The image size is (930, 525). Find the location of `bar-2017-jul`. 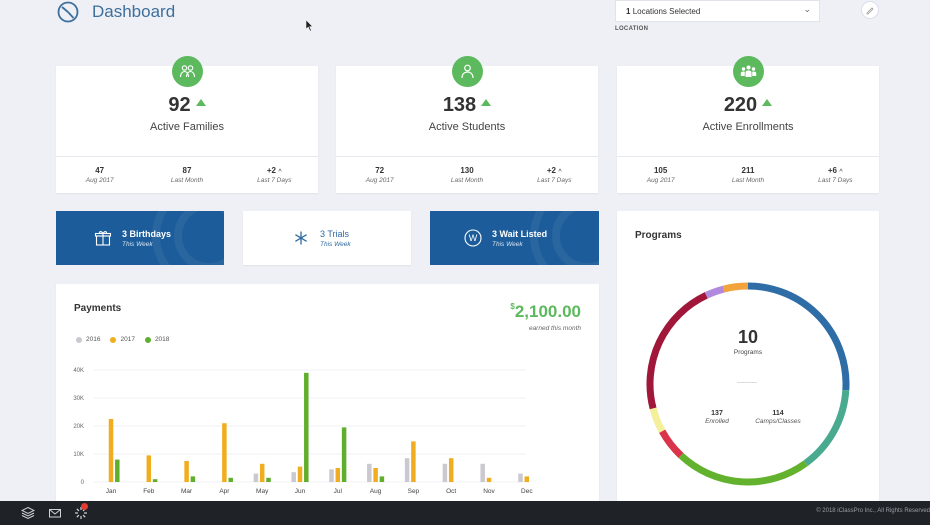

bar-2017-jul is located at coordinates (338, 475).